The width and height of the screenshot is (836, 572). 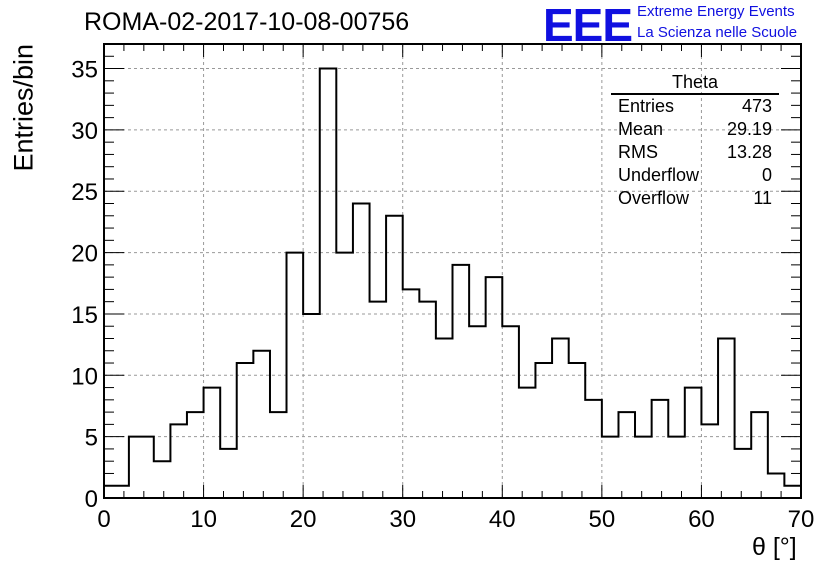 I want to click on run-title: ROMA-02-2017-10-08-00756, so click(x=247, y=22).